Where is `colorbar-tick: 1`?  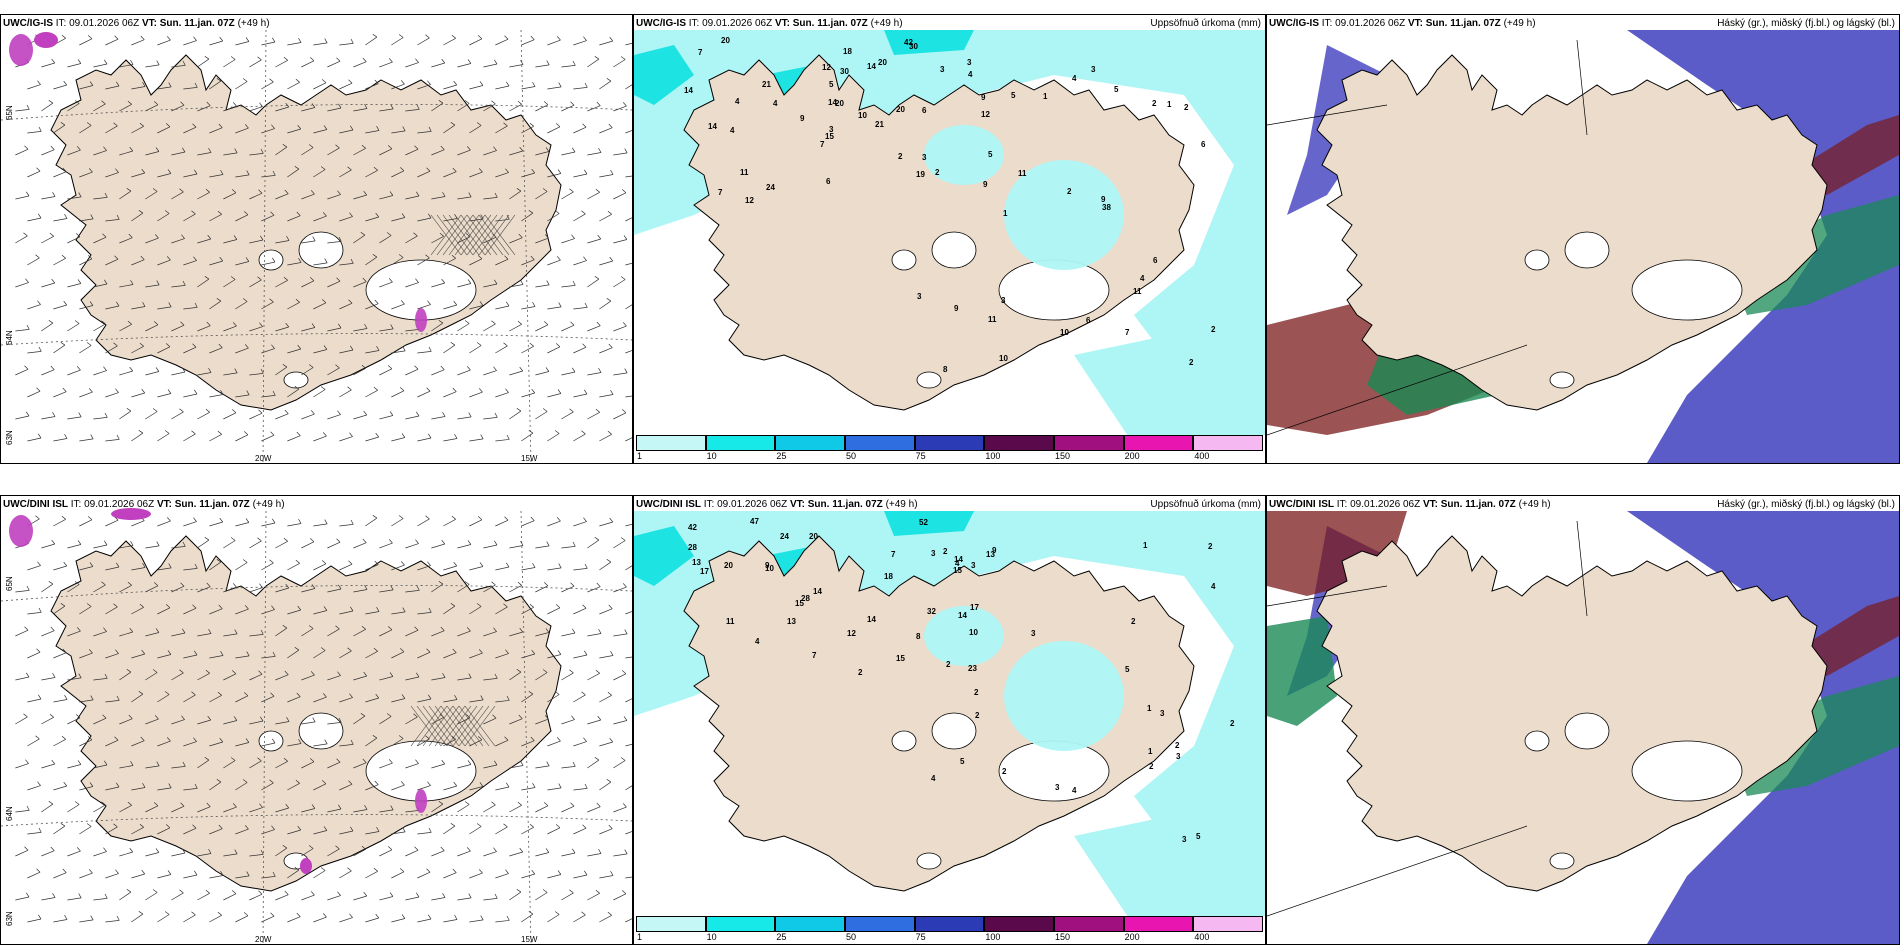
colorbar-tick: 1 is located at coordinates (640, 456).